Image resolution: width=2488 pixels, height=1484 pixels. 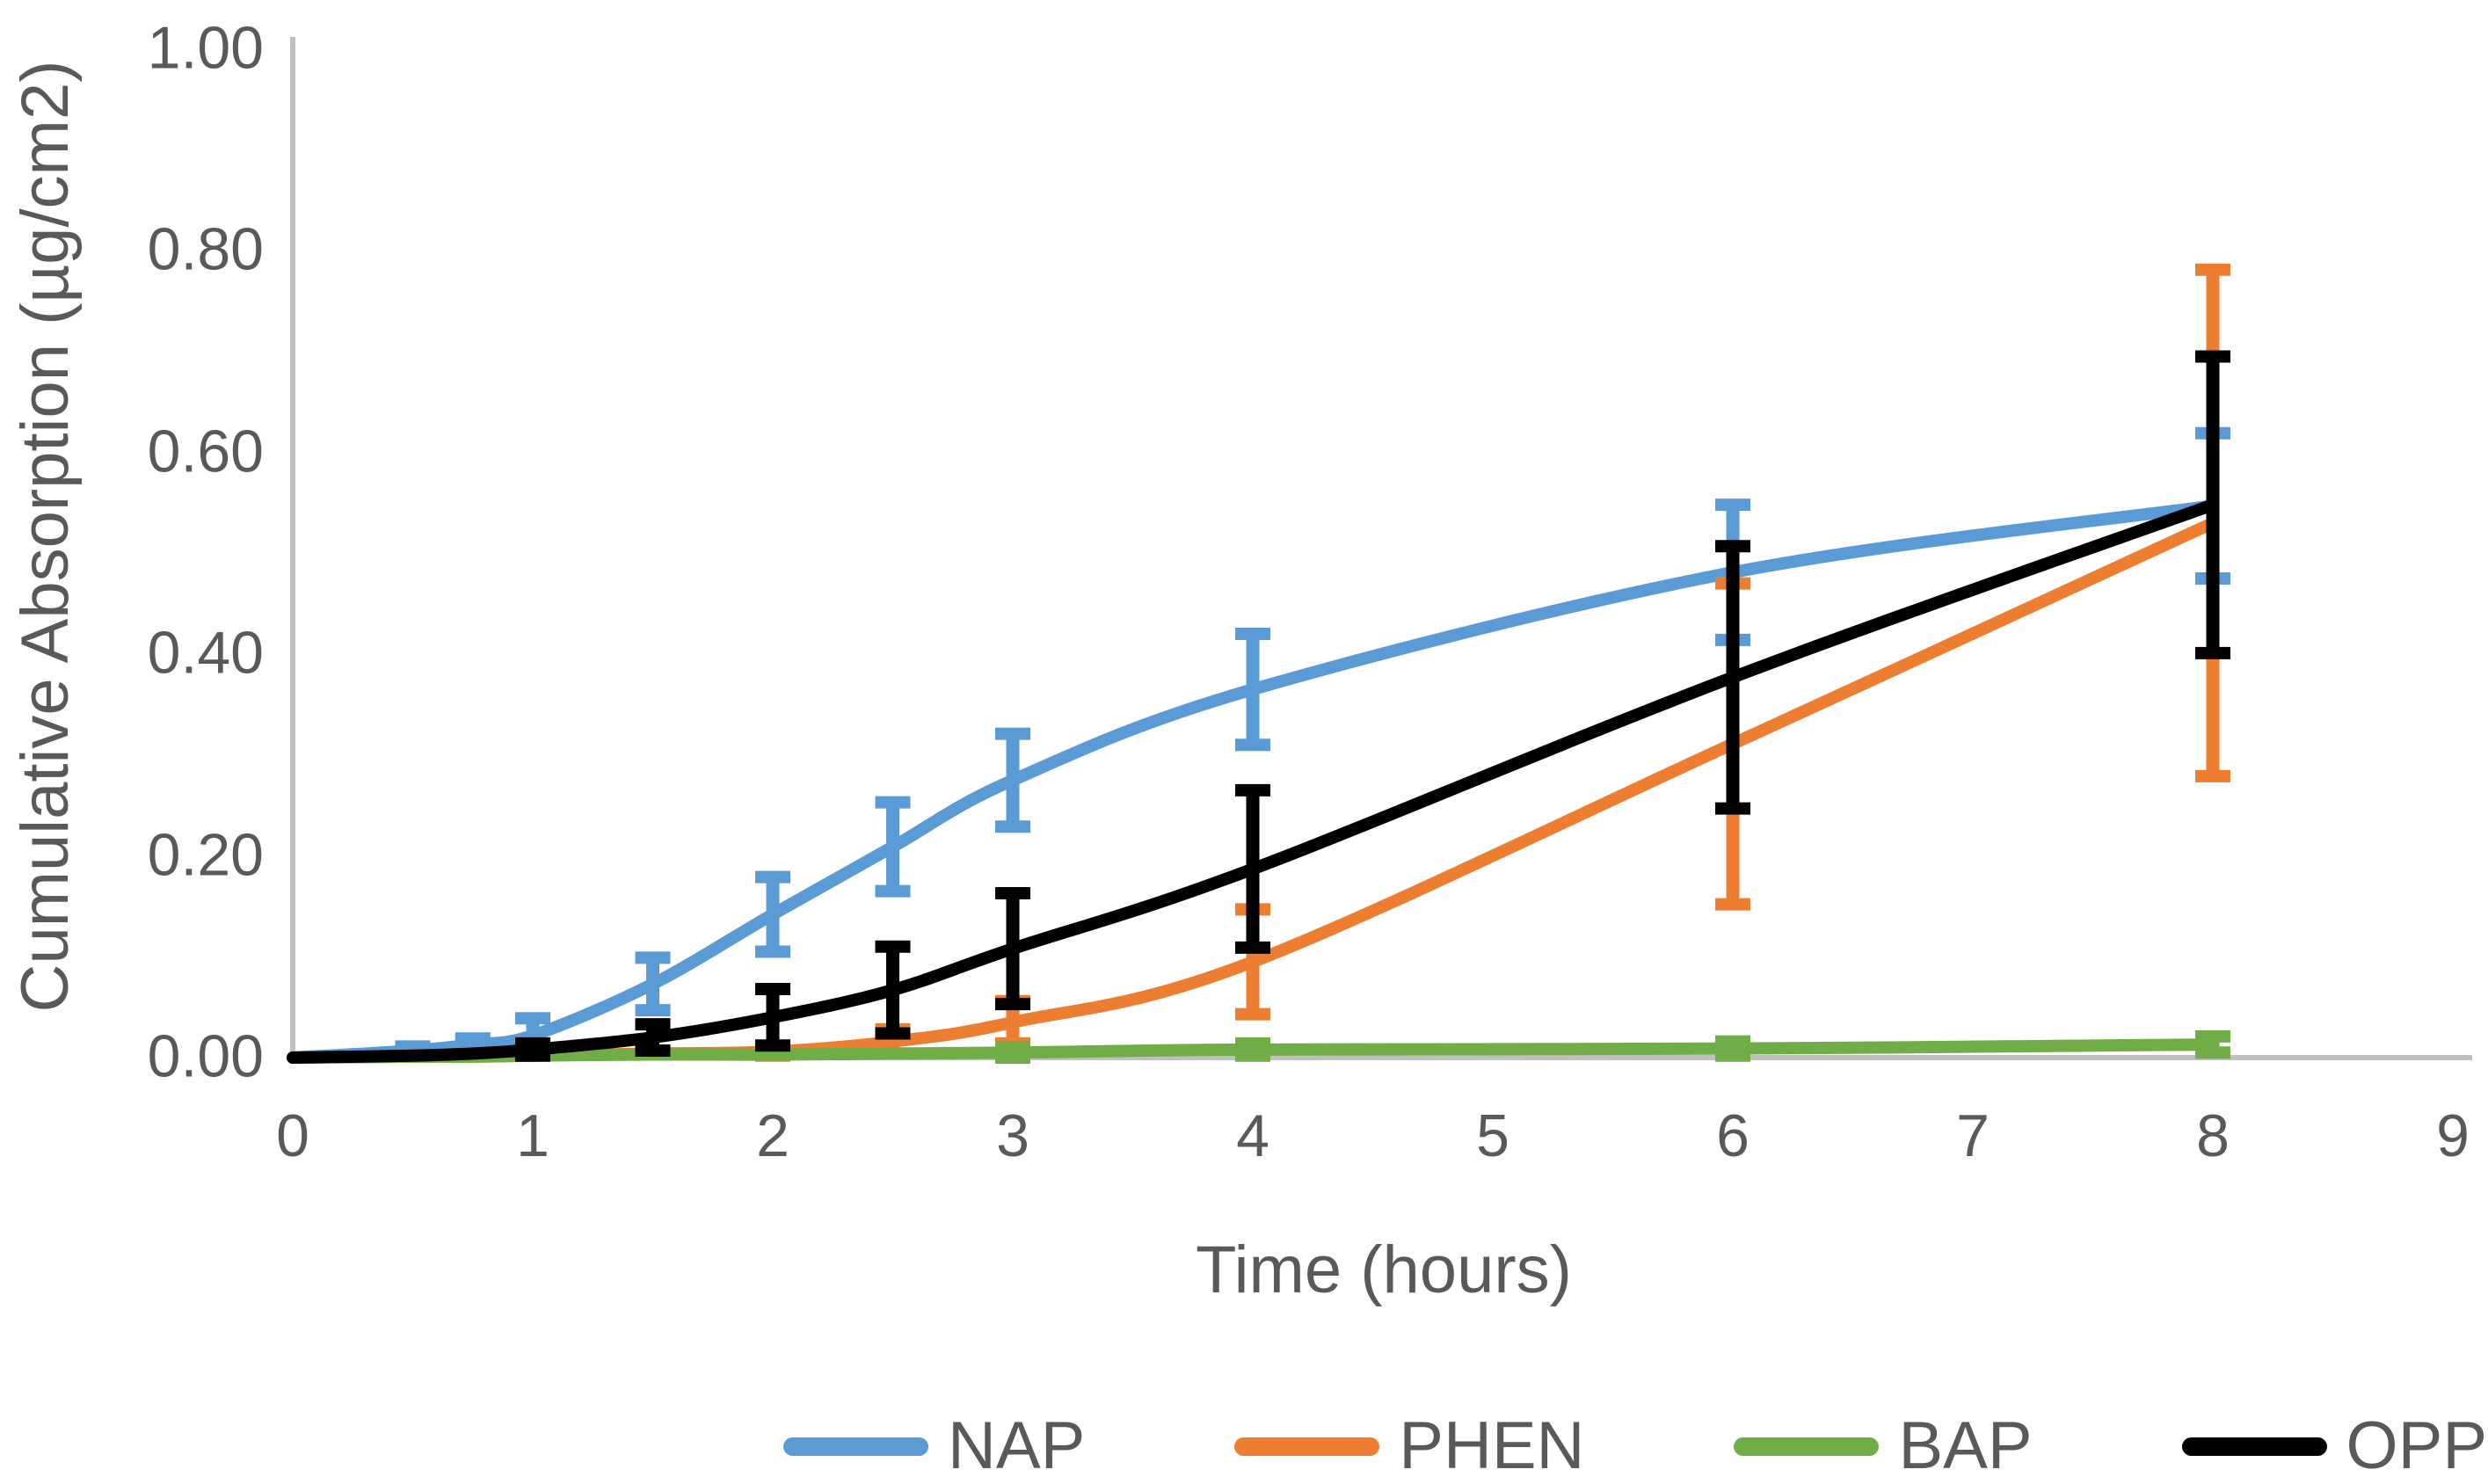 I want to click on error-bar-opp-t6, so click(x=1732, y=677).